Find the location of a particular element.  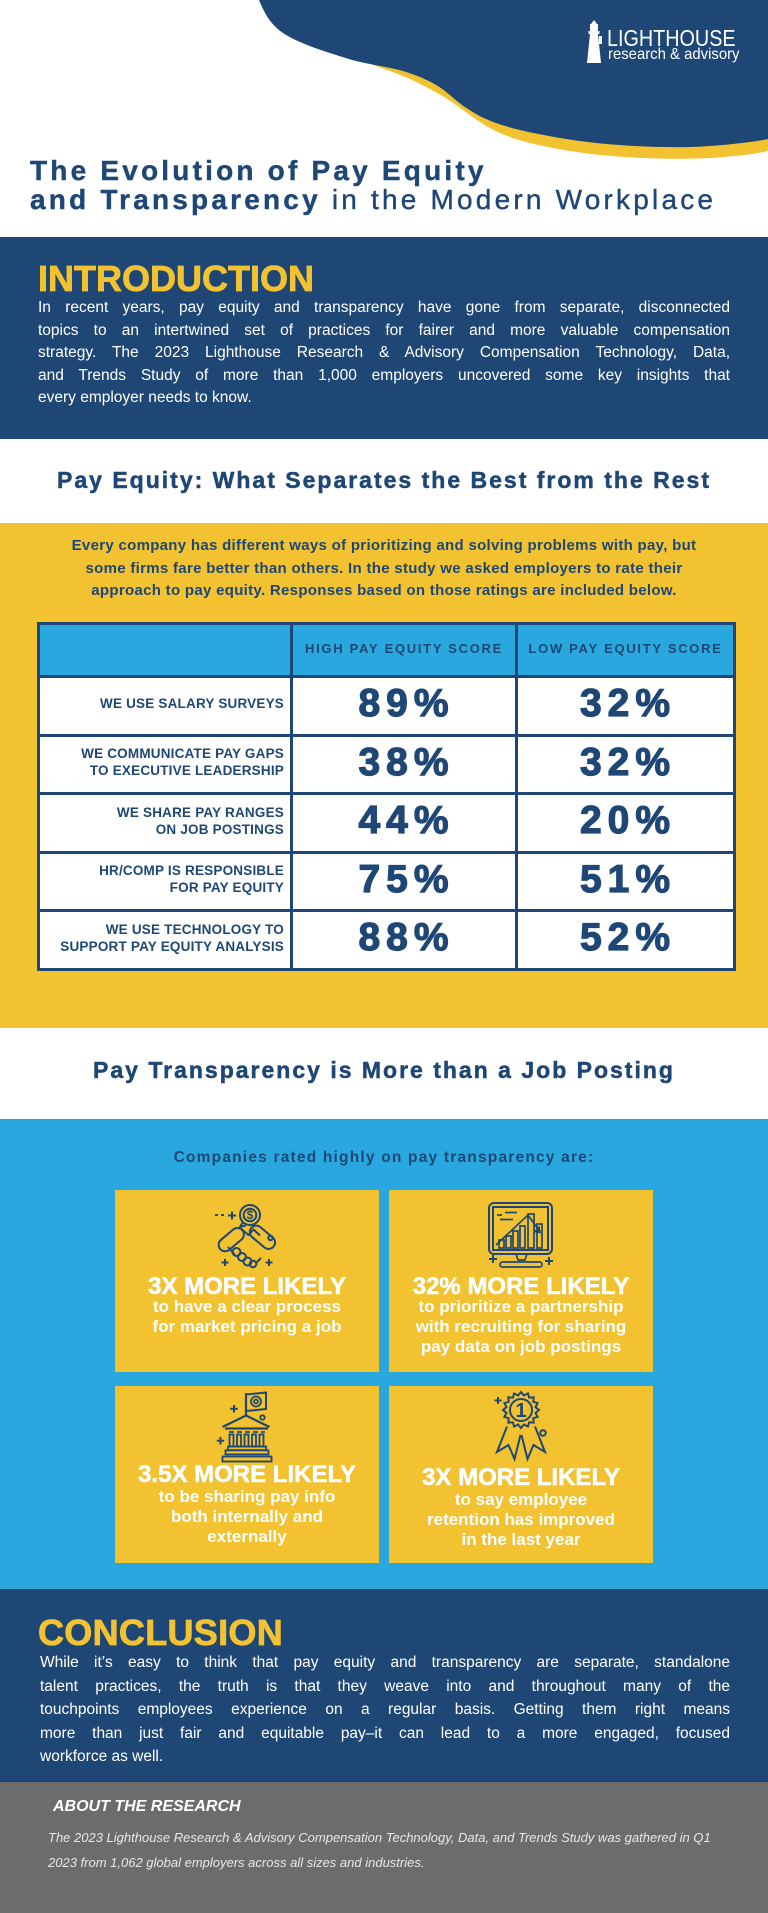

svg-text: 1 is located at coordinates (520, 1411).